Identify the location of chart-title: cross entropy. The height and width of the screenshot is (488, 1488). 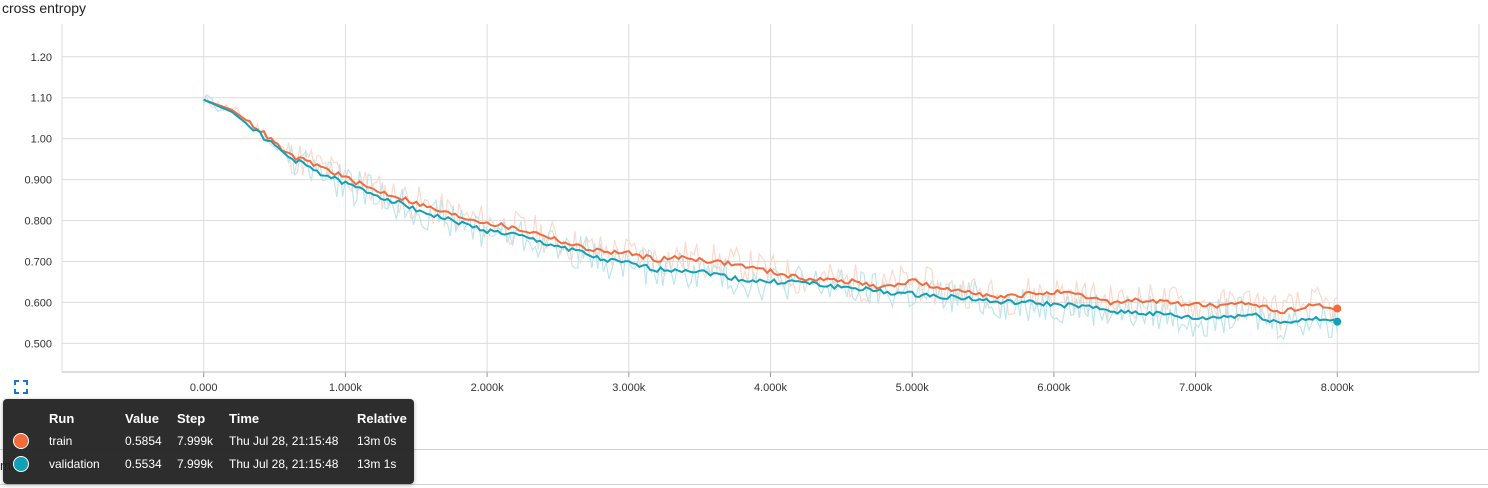
(44, 8).